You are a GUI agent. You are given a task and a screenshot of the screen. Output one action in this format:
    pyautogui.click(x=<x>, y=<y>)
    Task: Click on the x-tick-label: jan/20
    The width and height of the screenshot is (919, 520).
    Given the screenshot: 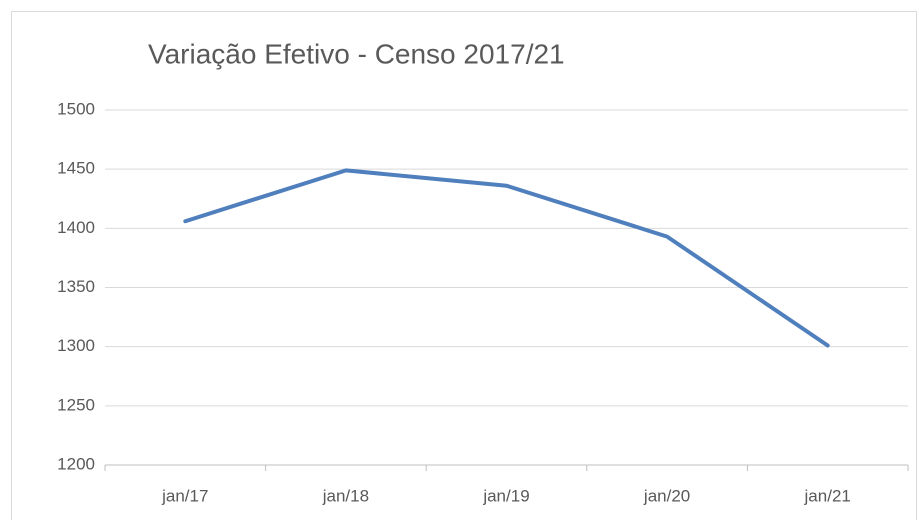 What is the action you would take?
    pyautogui.click(x=666, y=495)
    